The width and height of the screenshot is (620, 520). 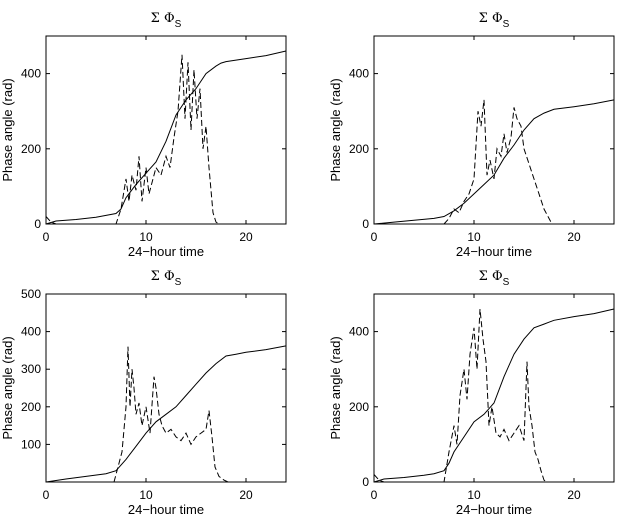 What do you see at coordinates (31, 369) in the screenshot?
I see `y-tick-label: 300` at bounding box center [31, 369].